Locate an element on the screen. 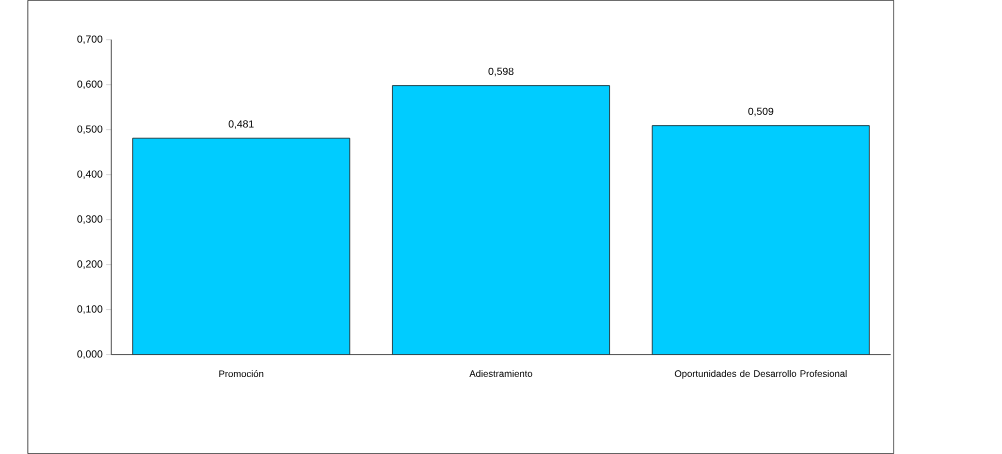  x-tick-label: Oportunidades de Desarrollo Profesional is located at coordinates (760, 374).